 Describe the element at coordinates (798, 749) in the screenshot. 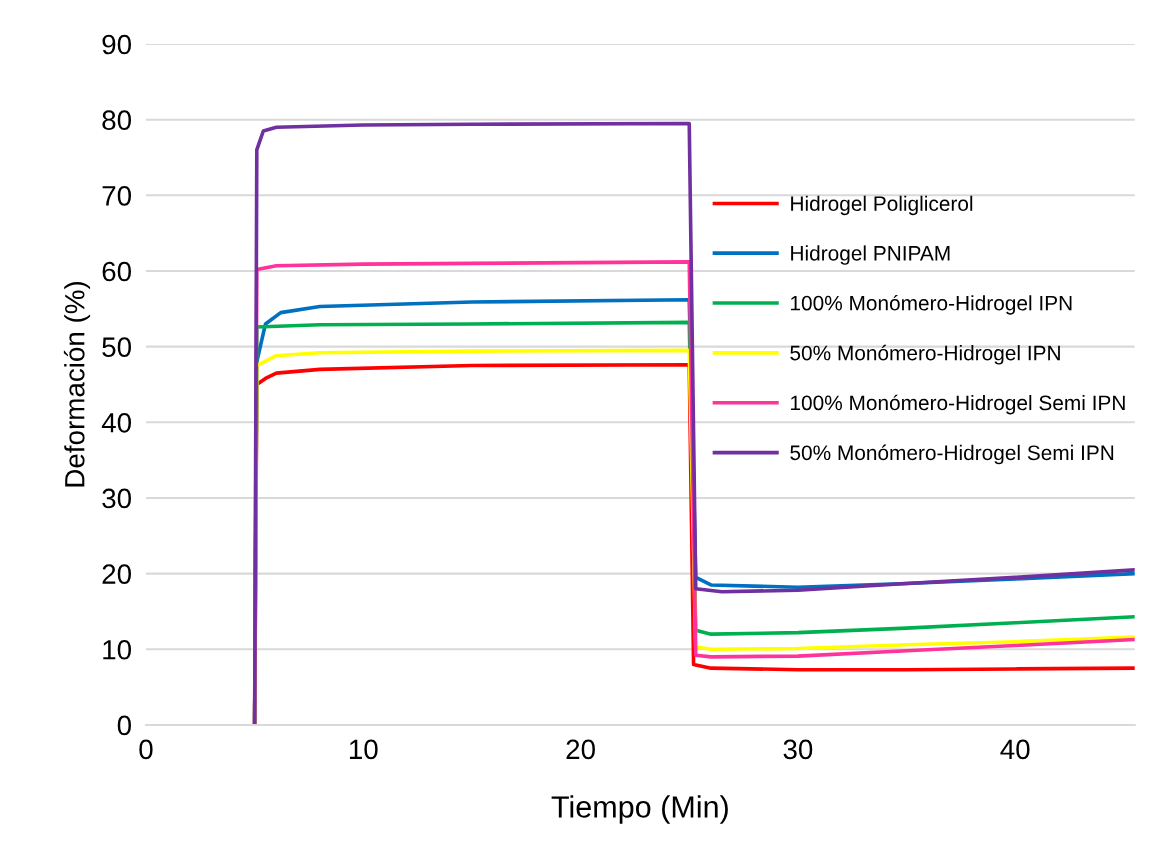

I see `x-tick-label: 30` at that location.